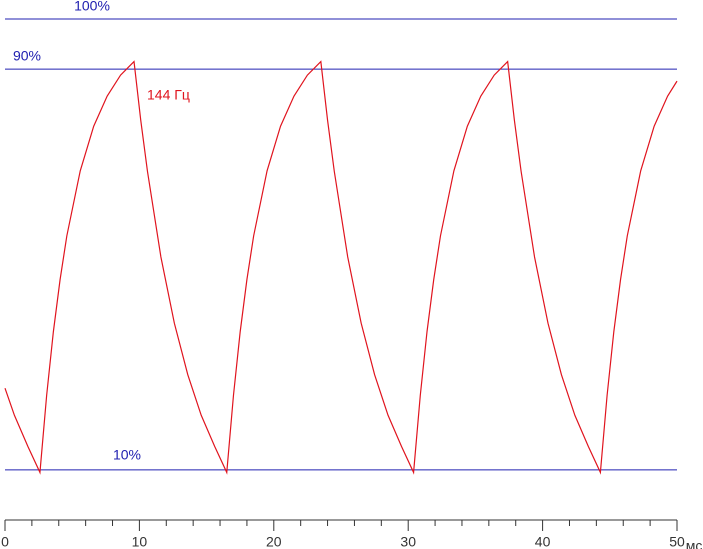 This screenshot has width=703, height=549. Describe the element at coordinates (677, 541) in the screenshot. I see `x-tick-label: 50` at that location.